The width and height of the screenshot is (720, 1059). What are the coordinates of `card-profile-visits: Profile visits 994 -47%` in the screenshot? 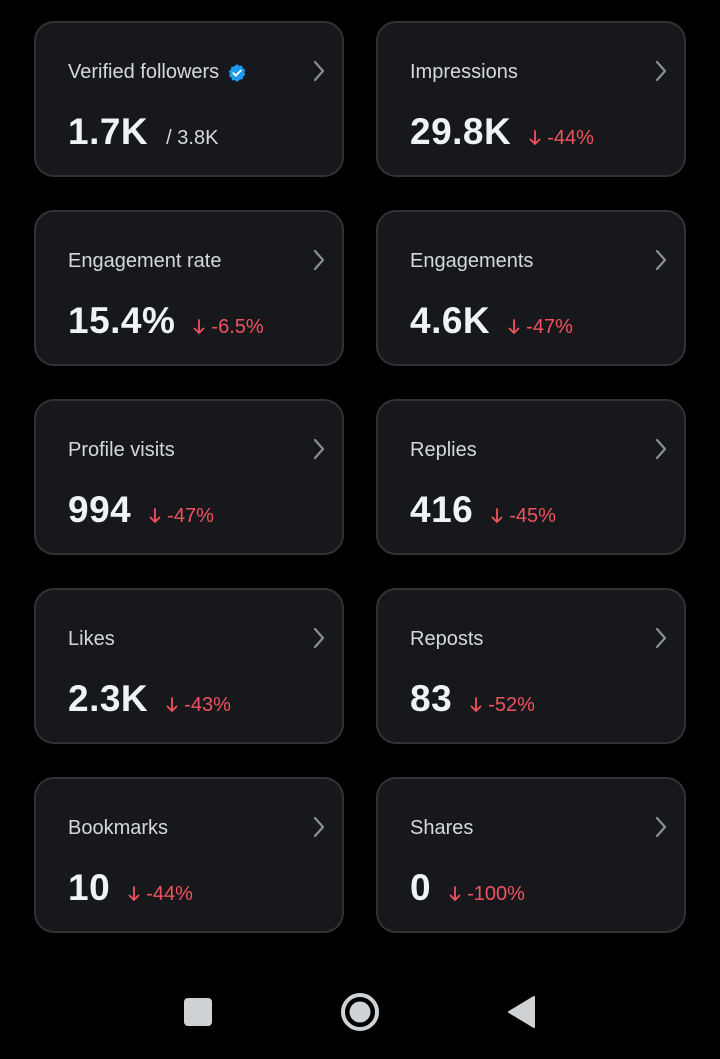 It's located at (189, 477).